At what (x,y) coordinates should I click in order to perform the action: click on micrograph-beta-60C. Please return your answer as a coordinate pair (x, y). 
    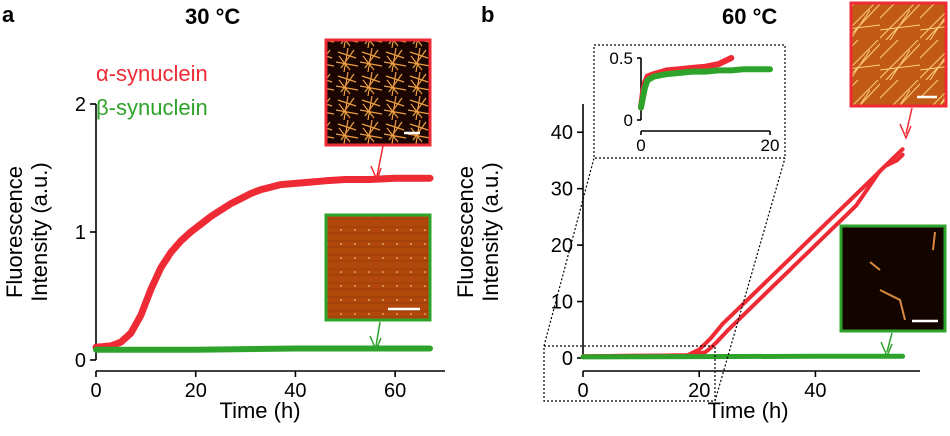
    Looking at the image, I should click on (893, 278).